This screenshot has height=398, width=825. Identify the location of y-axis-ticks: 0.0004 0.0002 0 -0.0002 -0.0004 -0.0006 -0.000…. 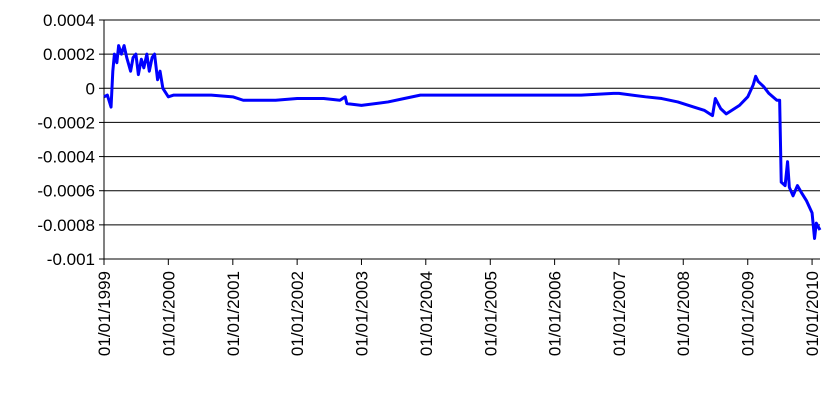
(70, 140).